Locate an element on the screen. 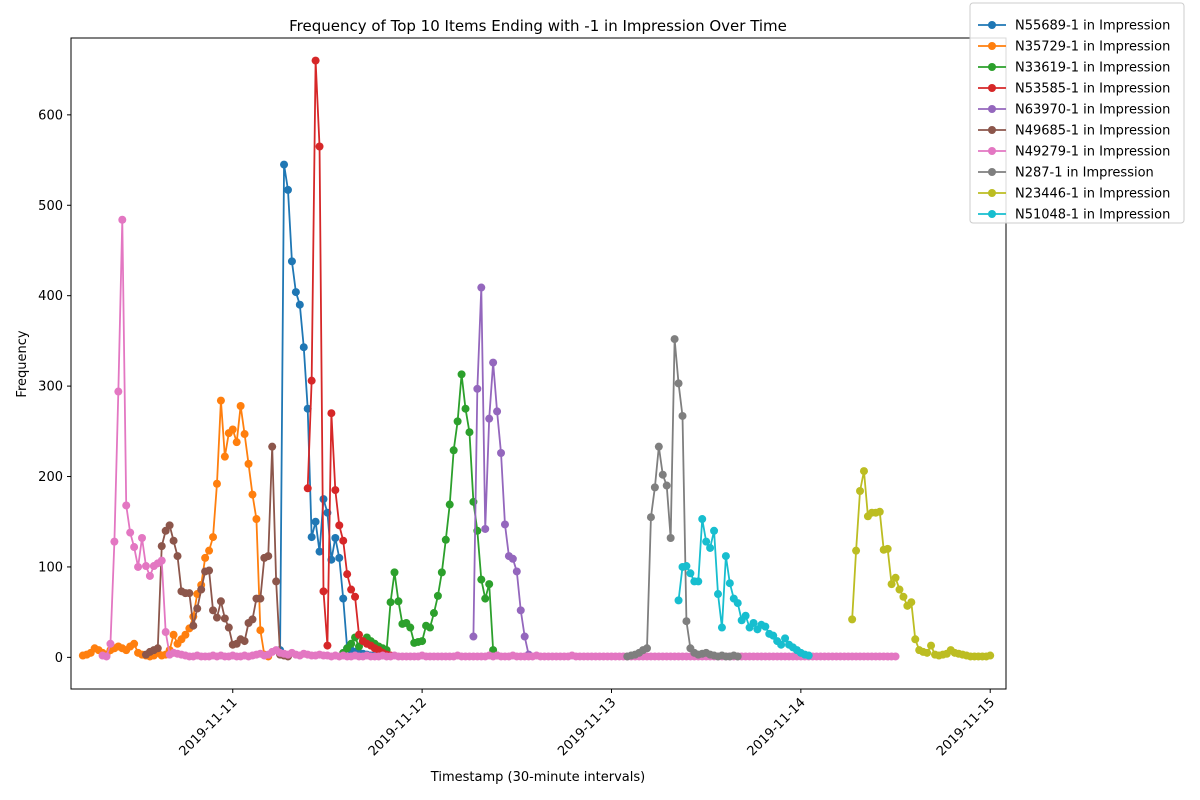 This screenshot has width=1200, height=800. x-tick-label: 2019-11-13 is located at coordinates (587, 727).